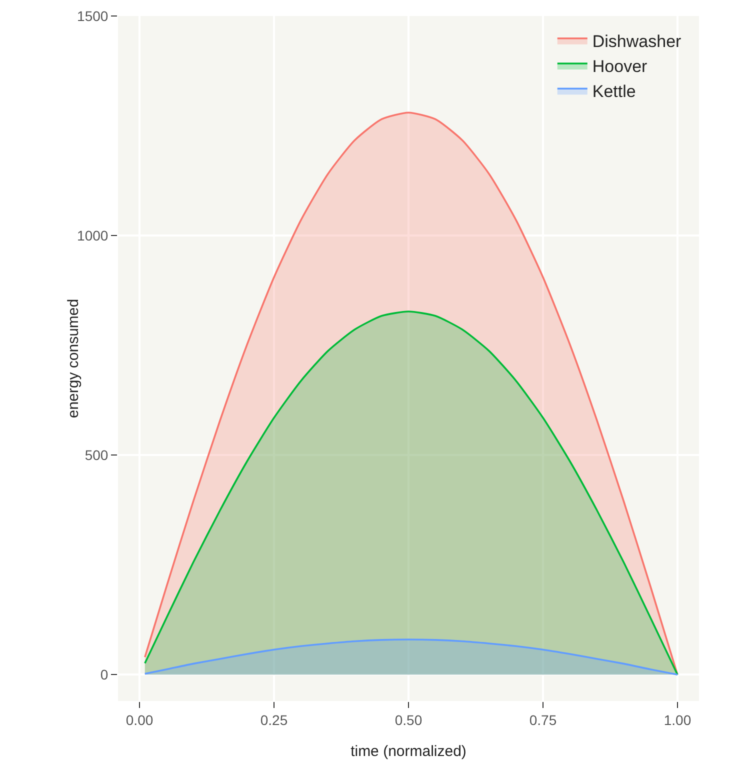  Describe the element at coordinates (92, 235) in the screenshot. I see `y-tick-label: 1000` at that location.